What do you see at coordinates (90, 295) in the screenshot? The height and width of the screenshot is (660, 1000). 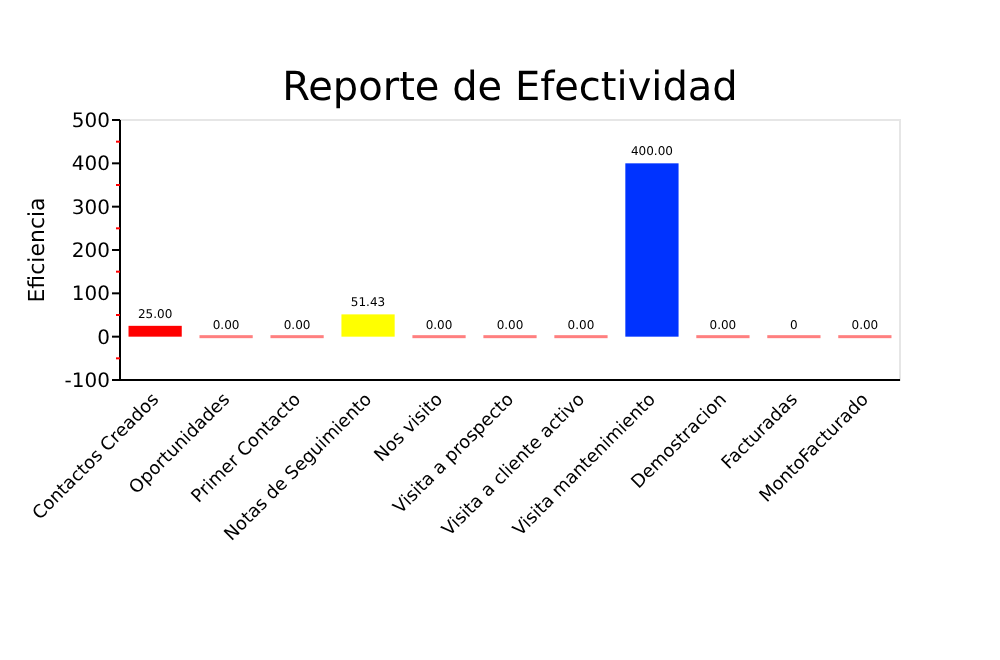 I see `y-tick-label: 100` at bounding box center [90, 295].